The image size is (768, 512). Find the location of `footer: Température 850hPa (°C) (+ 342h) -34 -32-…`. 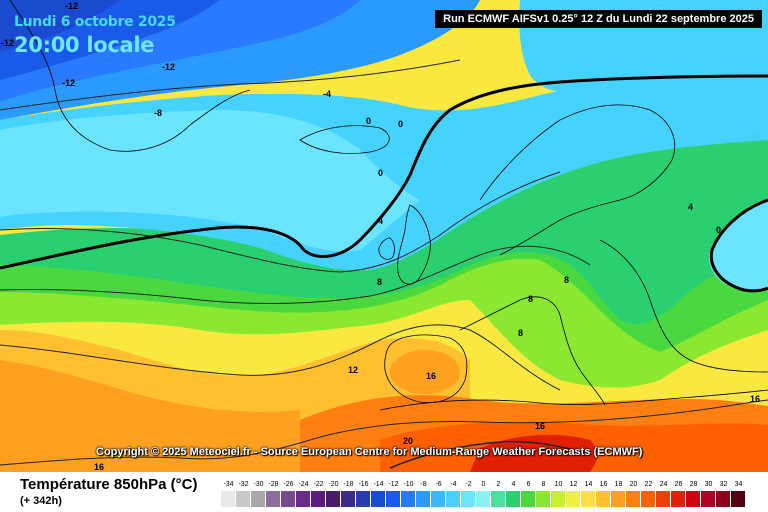

footer: Température 850hPa (°C) (+ 342h) -34 -32-… is located at coordinates (384, 492).